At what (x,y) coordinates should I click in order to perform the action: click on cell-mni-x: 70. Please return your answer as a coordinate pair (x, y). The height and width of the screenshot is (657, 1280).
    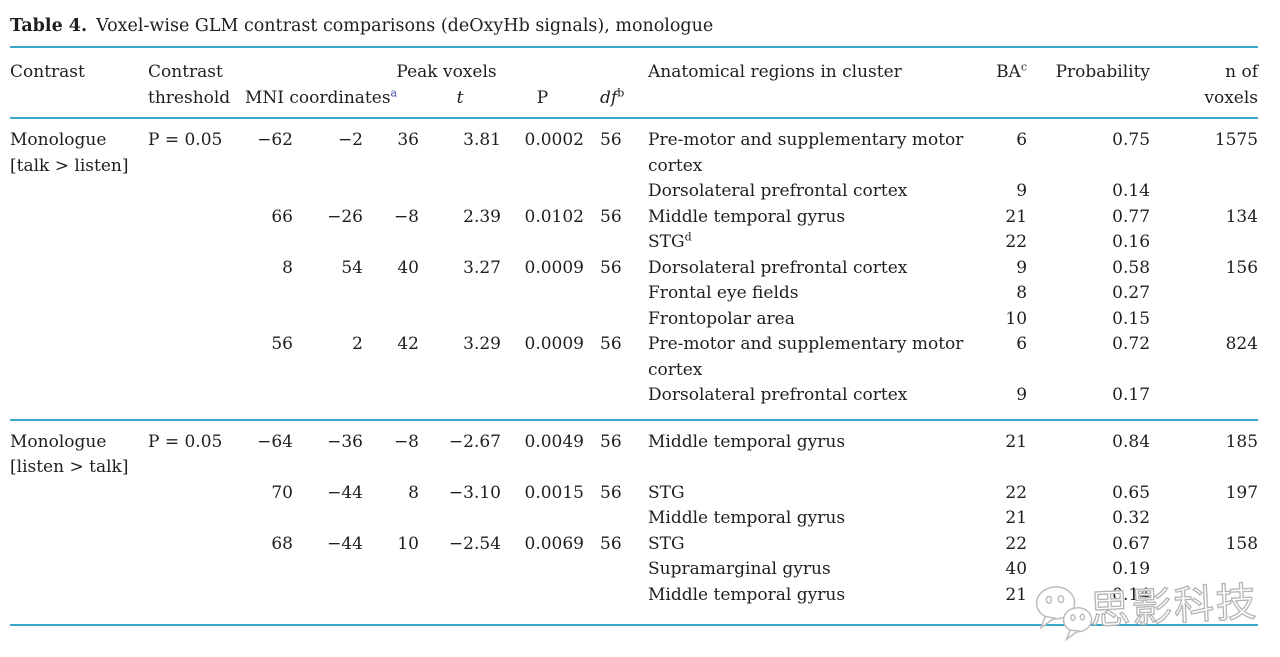
    Looking at the image, I should click on (282, 492).